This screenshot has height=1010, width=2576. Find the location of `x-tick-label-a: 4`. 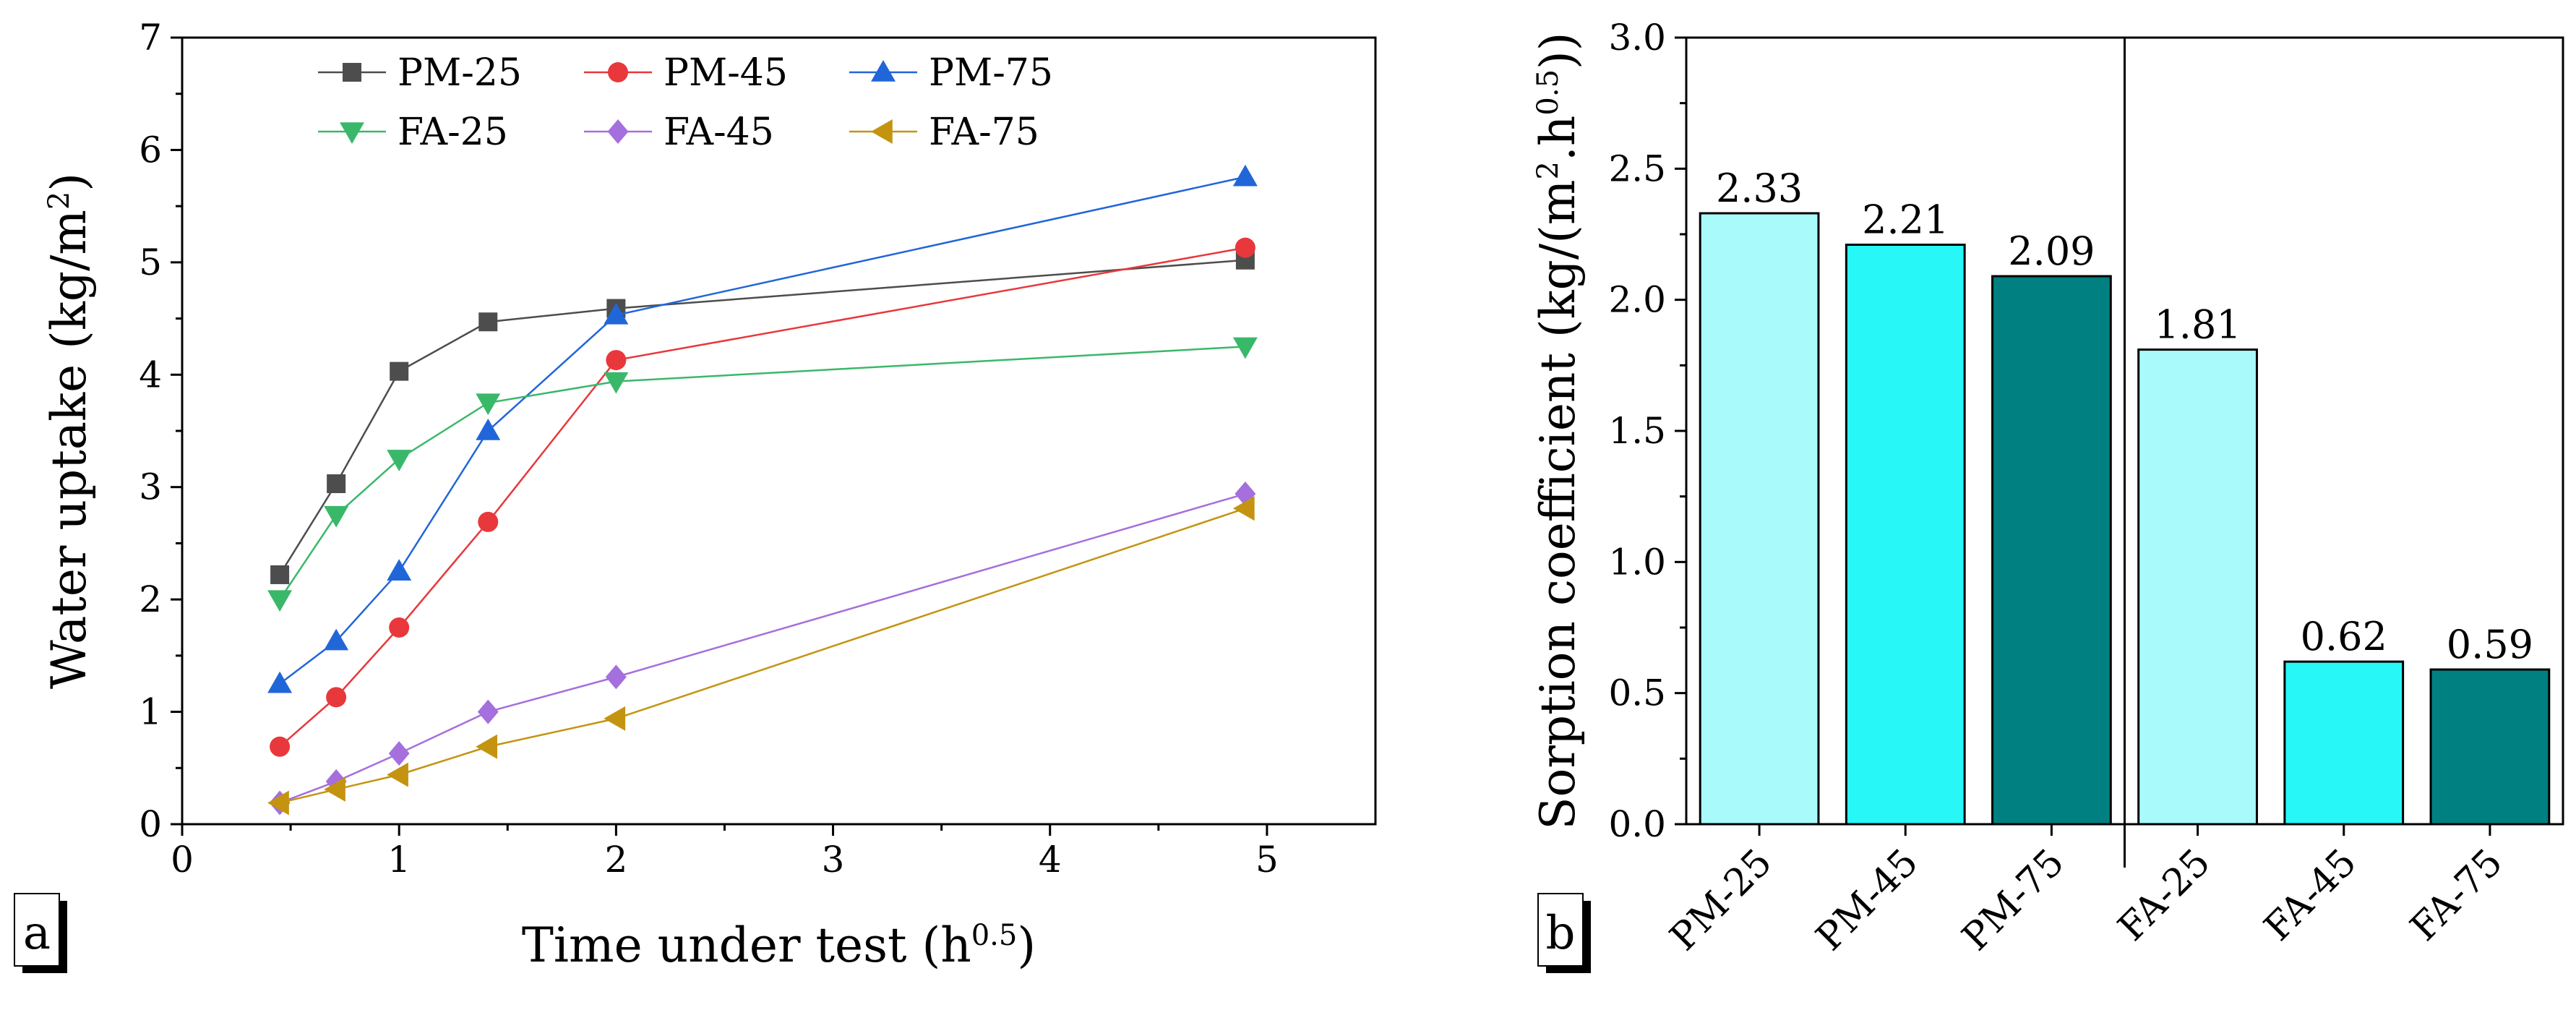

x-tick-label-a: 4 is located at coordinates (1051, 860).